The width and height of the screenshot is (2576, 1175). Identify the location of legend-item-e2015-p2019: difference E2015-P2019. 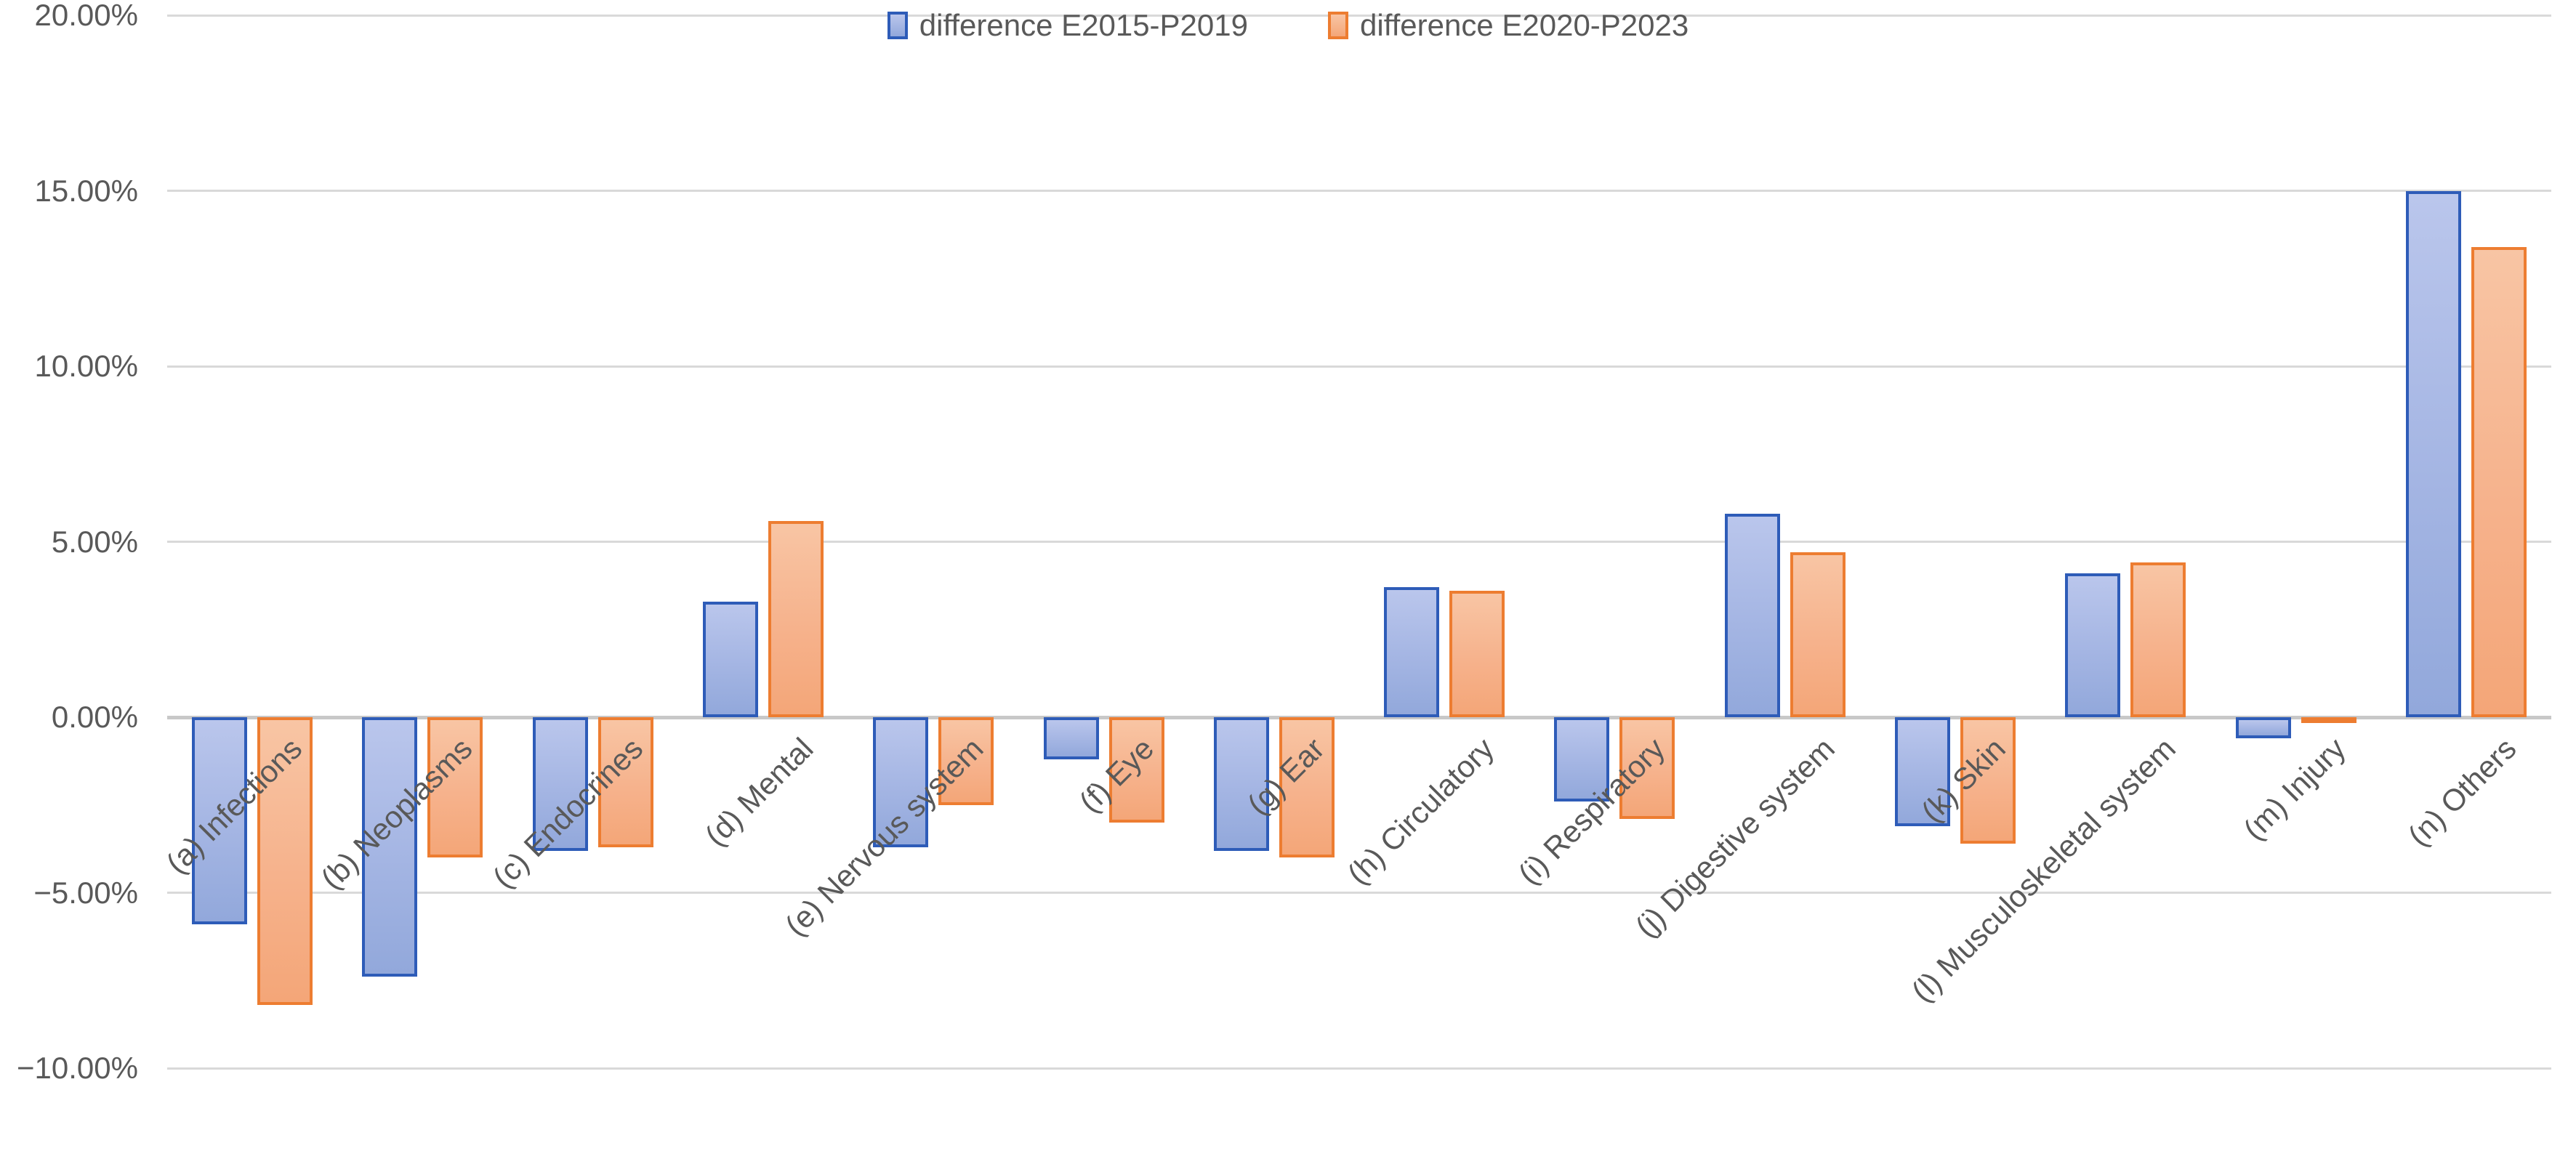
(1067, 25).